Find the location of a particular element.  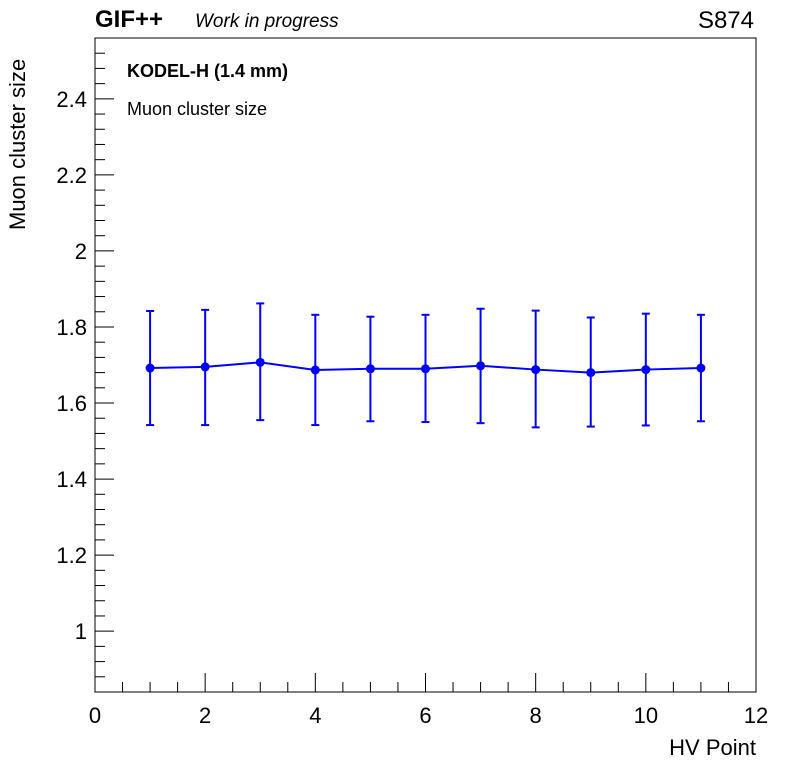

x-axis-title: HV Point is located at coordinates (712, 747).